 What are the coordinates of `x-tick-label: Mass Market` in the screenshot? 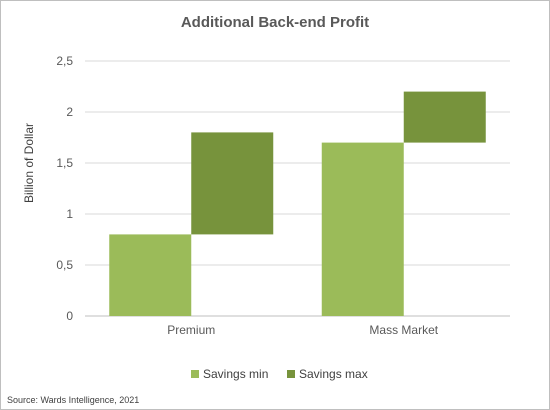 It's located at (403, 330).